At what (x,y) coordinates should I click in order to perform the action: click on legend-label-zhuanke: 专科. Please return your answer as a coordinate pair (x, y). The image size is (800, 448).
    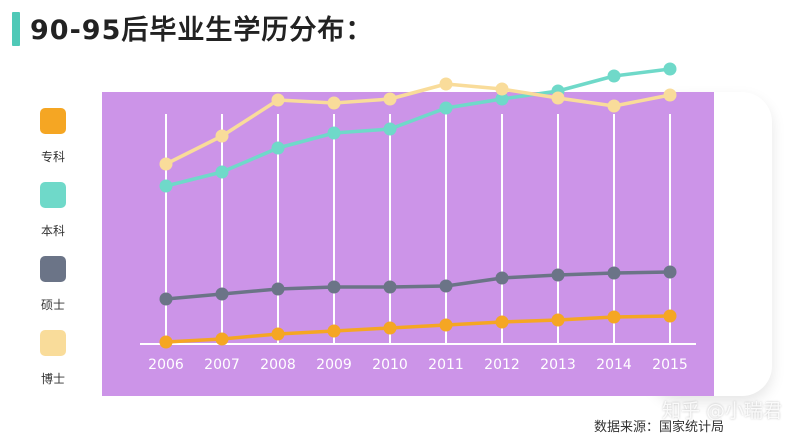
    Looking at the image, I should click on (52, 157).